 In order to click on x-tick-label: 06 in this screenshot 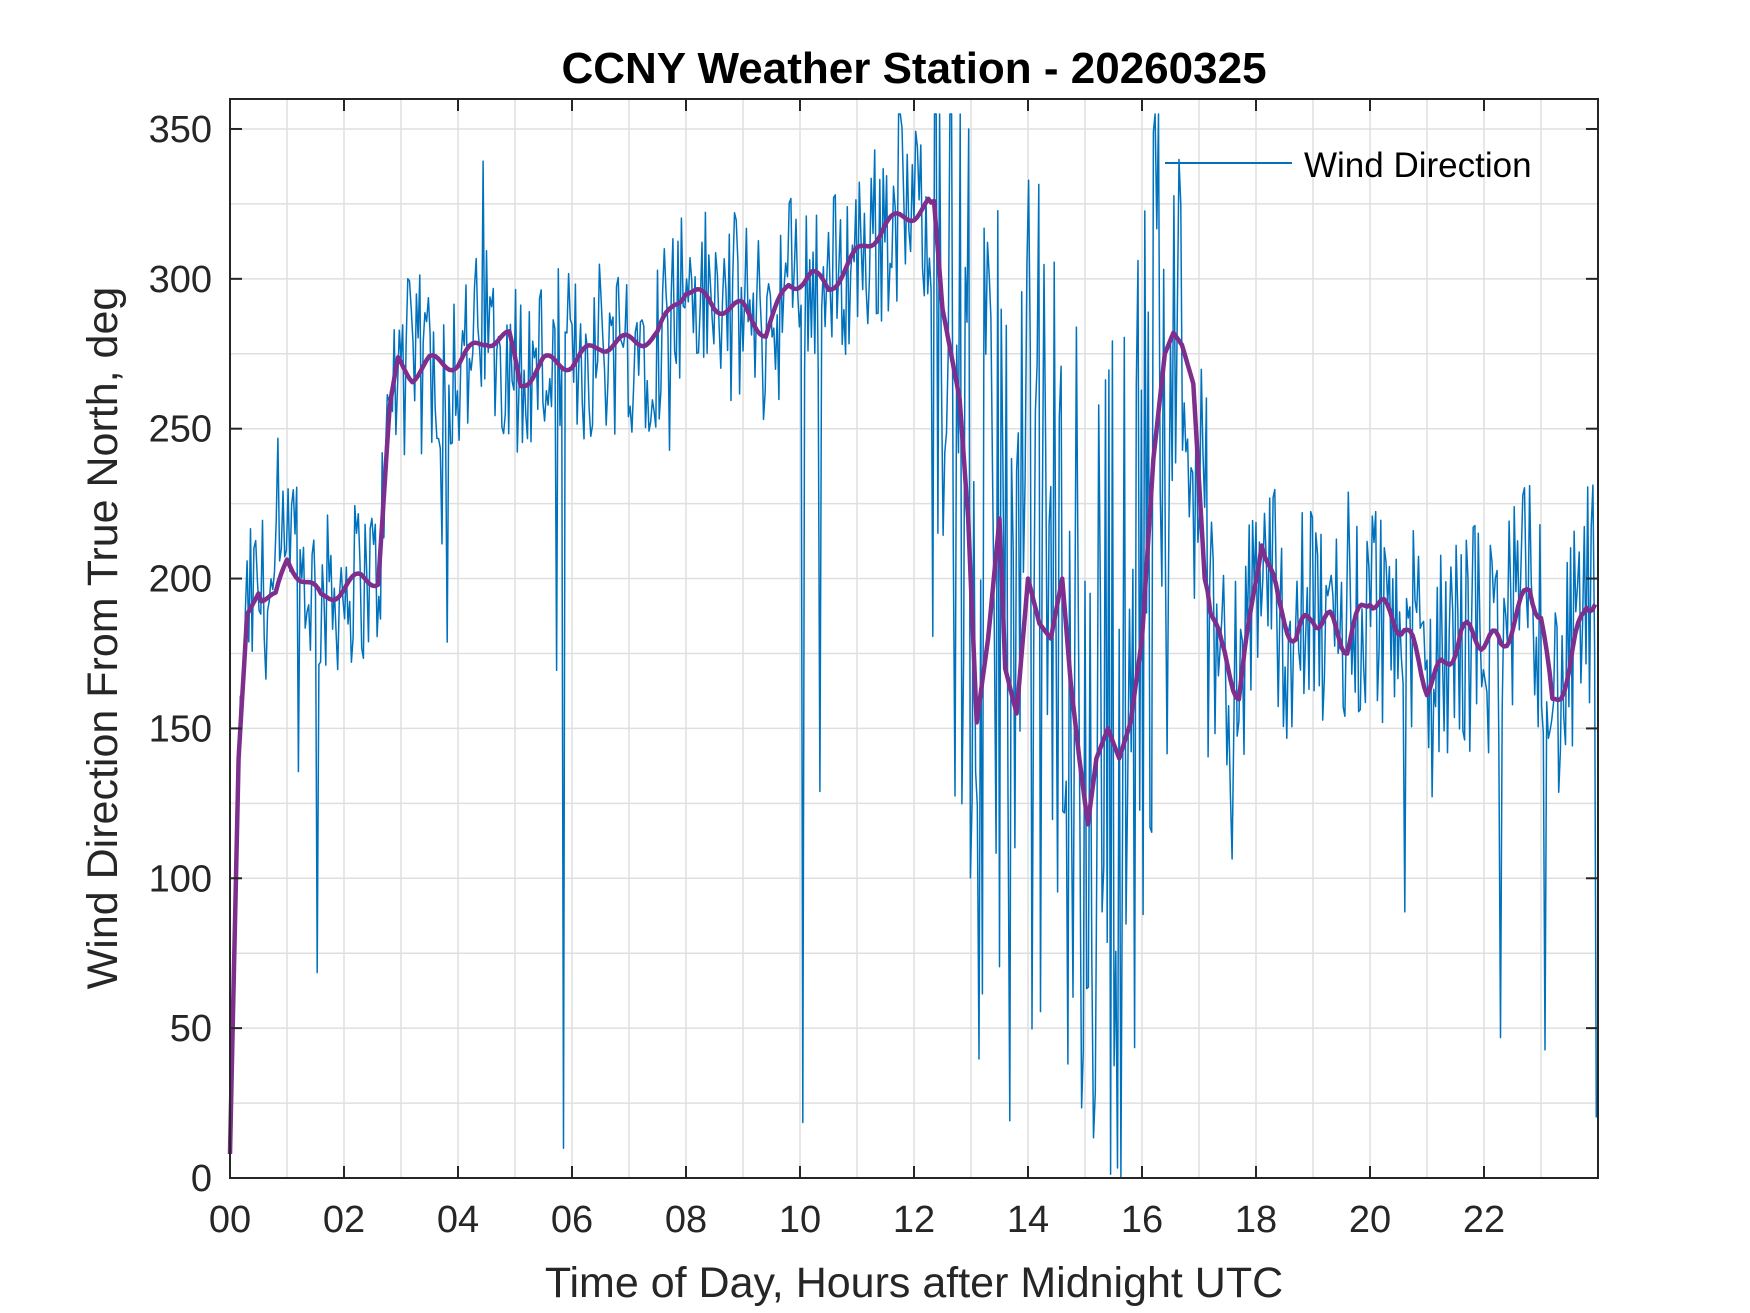, I will do `click(572, 1220)`.